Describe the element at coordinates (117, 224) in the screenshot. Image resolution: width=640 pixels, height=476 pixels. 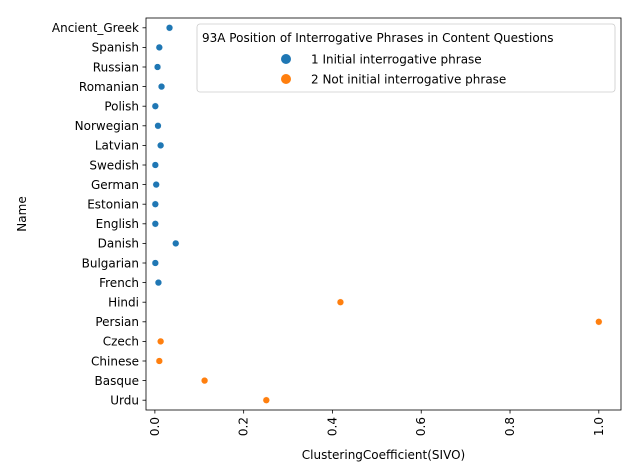
I see `y-tick-label: English` at that location.